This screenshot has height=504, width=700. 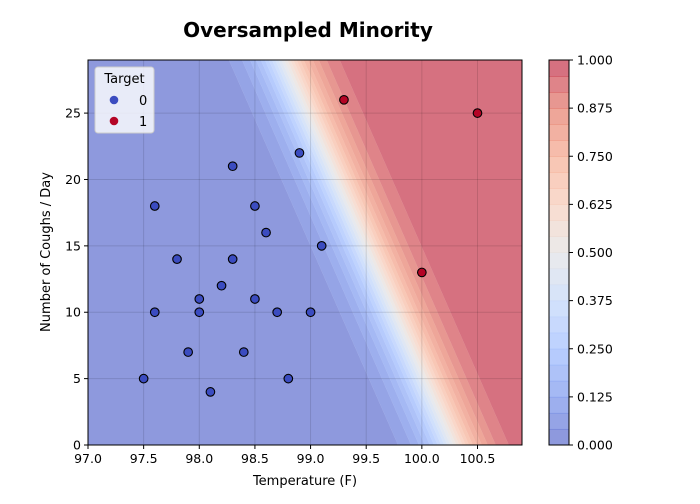 What do you see at coordinates (595, 204) in the screenshot?
I see `colorbar-tick-label: 0.625` at bounding box center [595, 204].